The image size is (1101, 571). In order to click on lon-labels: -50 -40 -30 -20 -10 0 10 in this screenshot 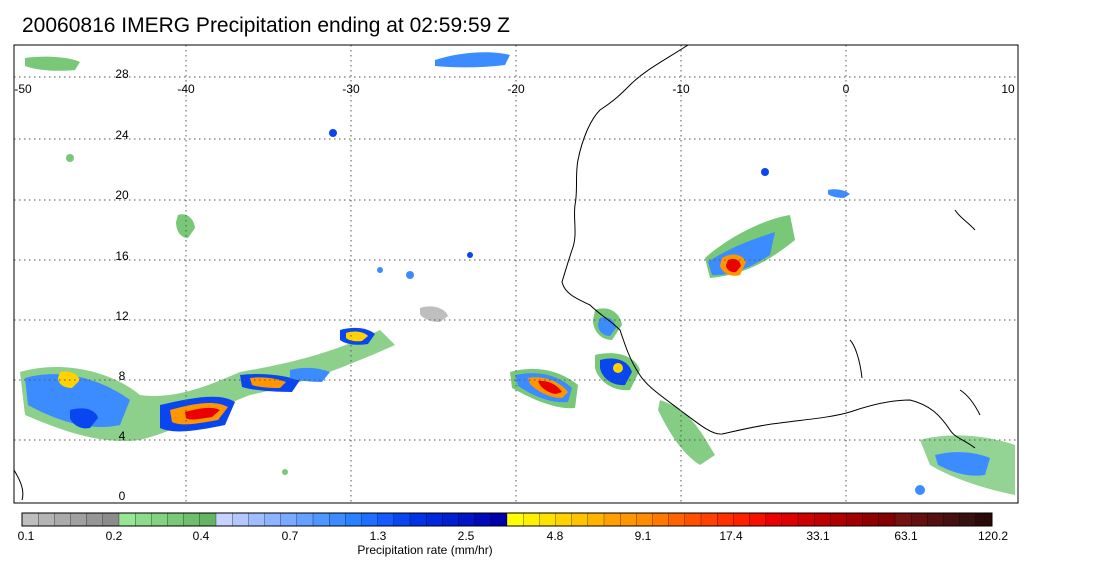, I will do `click(514, 89)`.